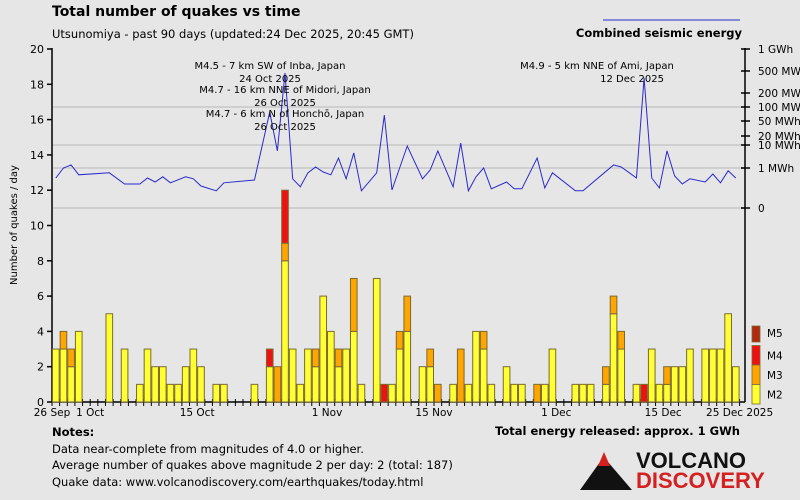 The width and height of the screenshot is (800, 500). What do you see at coordinates (776, 169) in the screenshot?
I see `energy-tick-label: 1 MWh` at bounding box center [776, 169].